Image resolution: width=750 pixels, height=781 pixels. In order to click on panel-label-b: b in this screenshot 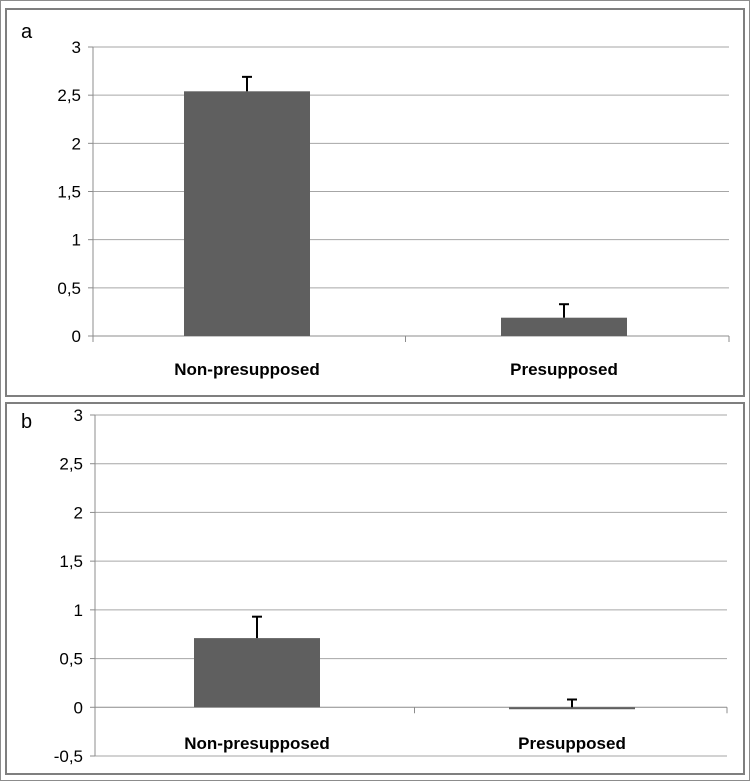, I will do `click(26, 422)`.